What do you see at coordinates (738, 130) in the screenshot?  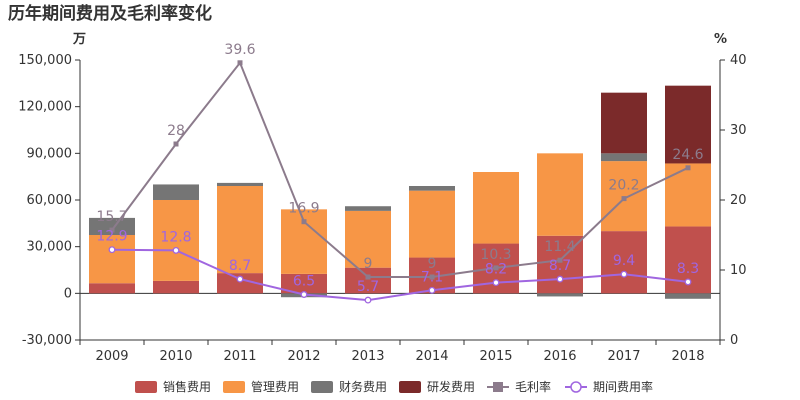 I see `right-tick-label: 30` at bounding box center [738, 130].